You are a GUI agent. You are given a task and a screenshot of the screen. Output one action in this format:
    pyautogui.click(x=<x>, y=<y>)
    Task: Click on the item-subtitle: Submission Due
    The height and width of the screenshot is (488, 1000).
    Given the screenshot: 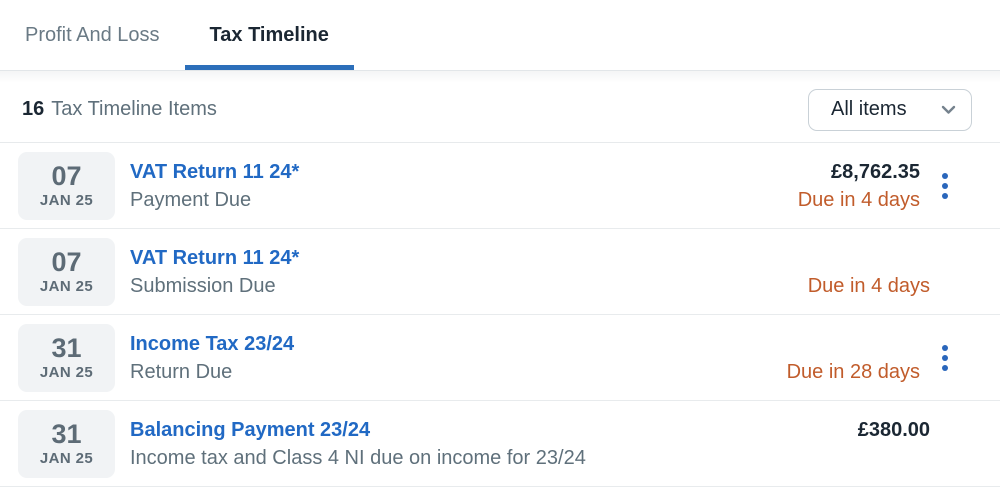 What is the action you would take?
    pyautogui.click(x=203, y=285)
    